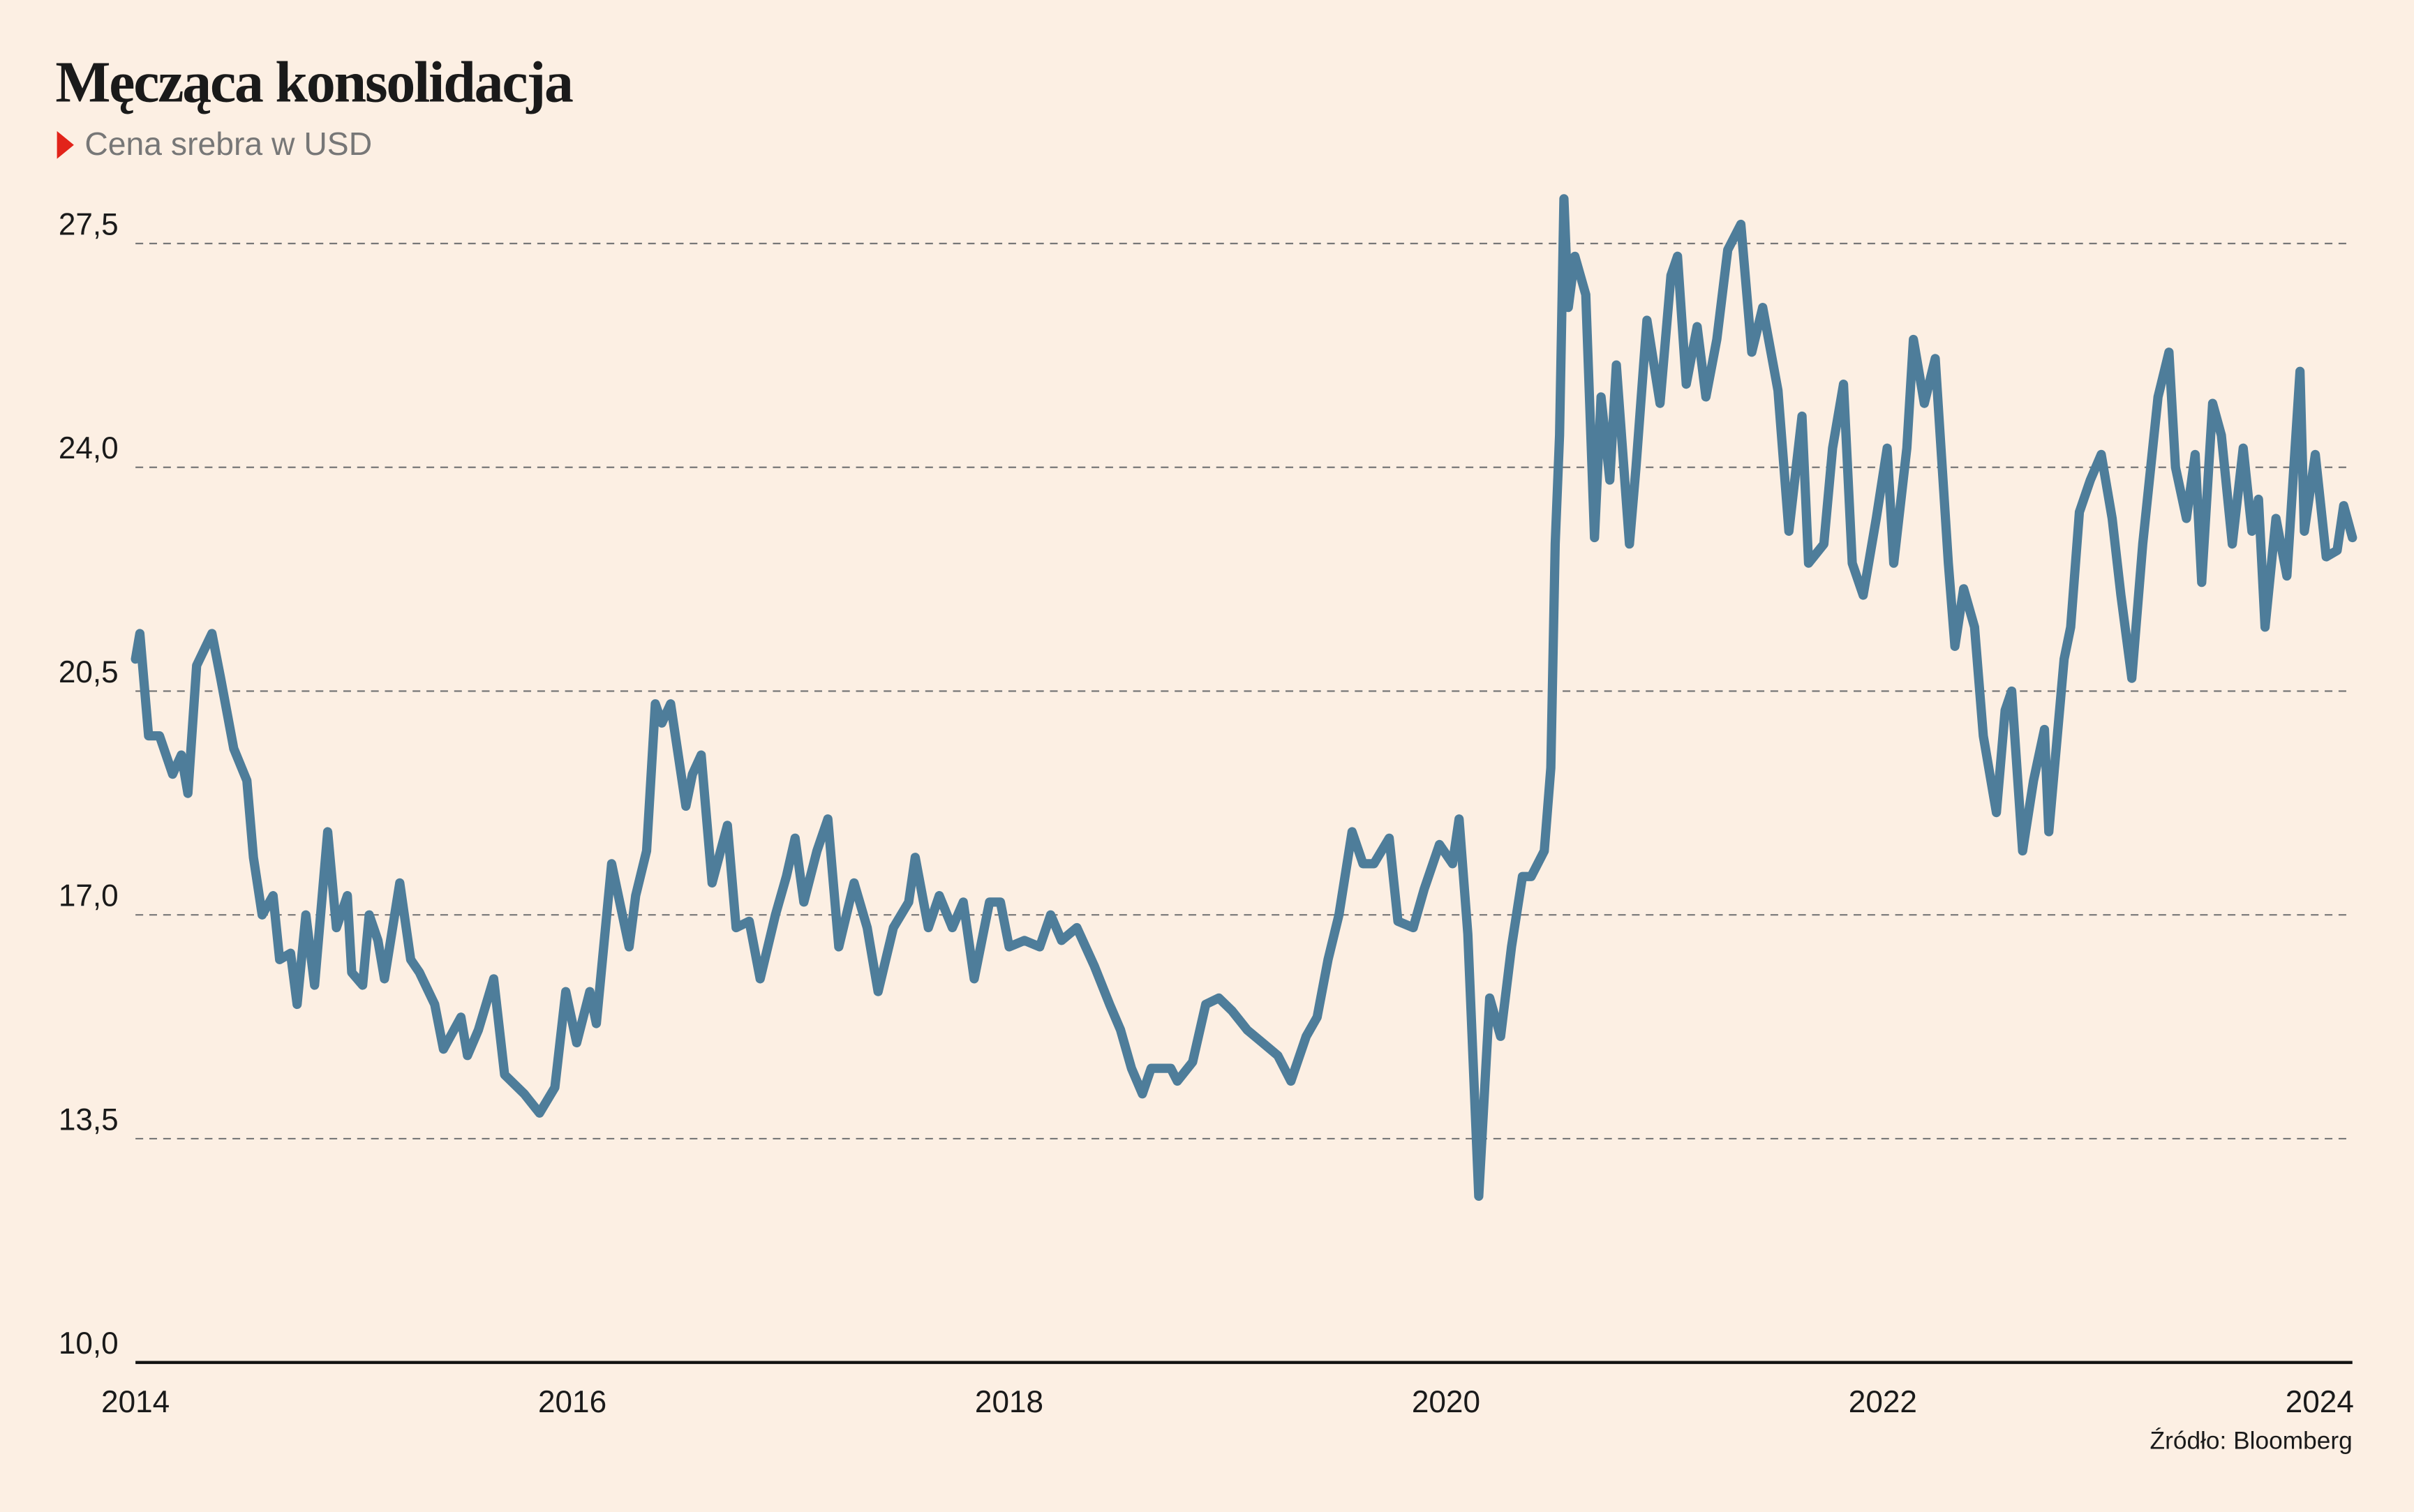  Describe the element at coordinates (65, 144) in the screenshot. I see `subtitle-marker` at that location.